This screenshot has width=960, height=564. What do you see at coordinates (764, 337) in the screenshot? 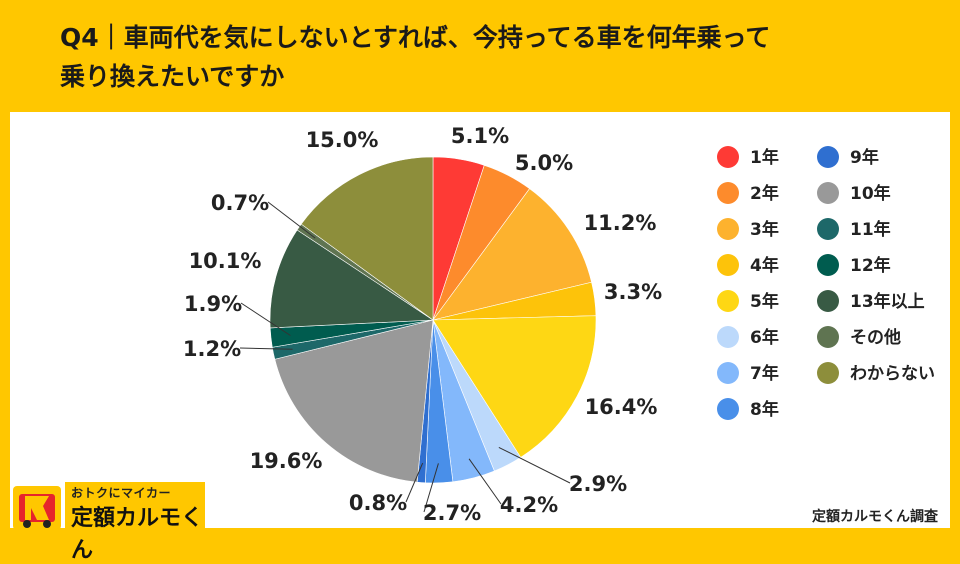
I see `legend-label: 6年` at bounding box center [764, 337].